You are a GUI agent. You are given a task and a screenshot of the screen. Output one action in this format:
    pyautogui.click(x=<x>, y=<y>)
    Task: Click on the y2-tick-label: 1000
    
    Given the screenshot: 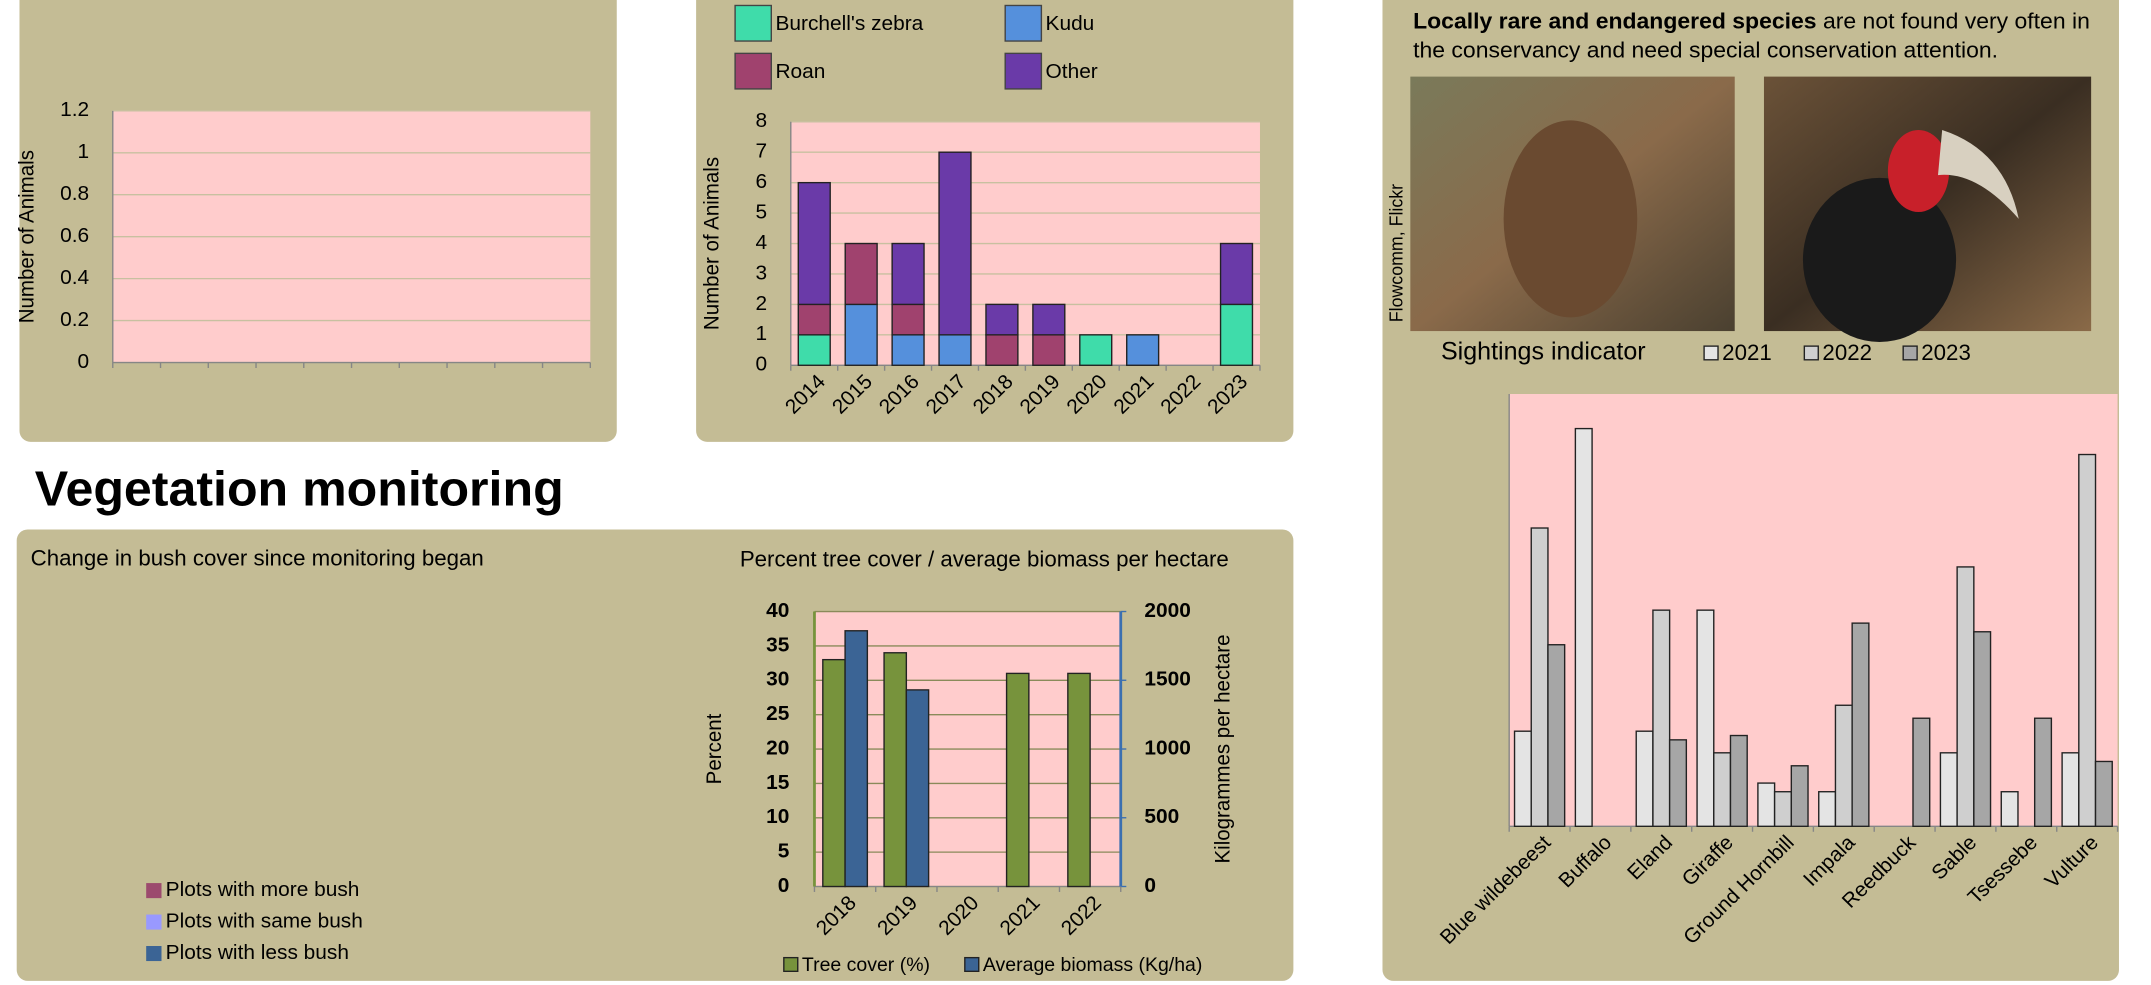 What is the action you would take?
    pyautogui.click(x=1167, y=748)
    